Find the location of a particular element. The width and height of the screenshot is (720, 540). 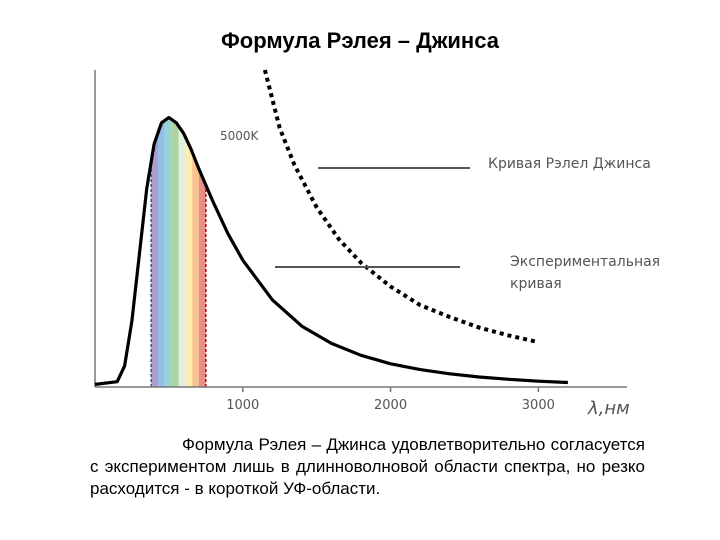

exp-curve-label-line2: кривая is located at coordinates (536, 284).